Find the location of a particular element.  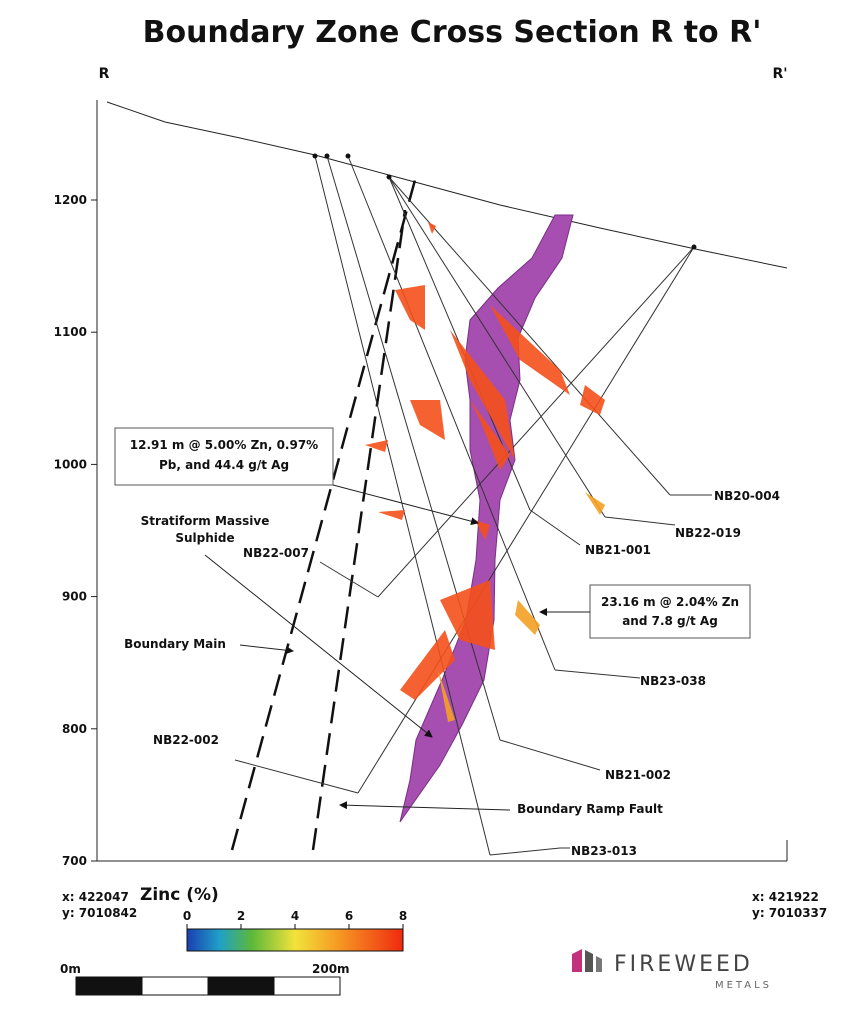

callout-text: Pb, and 44.4 g/t Ag is located at coordinates (224, 465).